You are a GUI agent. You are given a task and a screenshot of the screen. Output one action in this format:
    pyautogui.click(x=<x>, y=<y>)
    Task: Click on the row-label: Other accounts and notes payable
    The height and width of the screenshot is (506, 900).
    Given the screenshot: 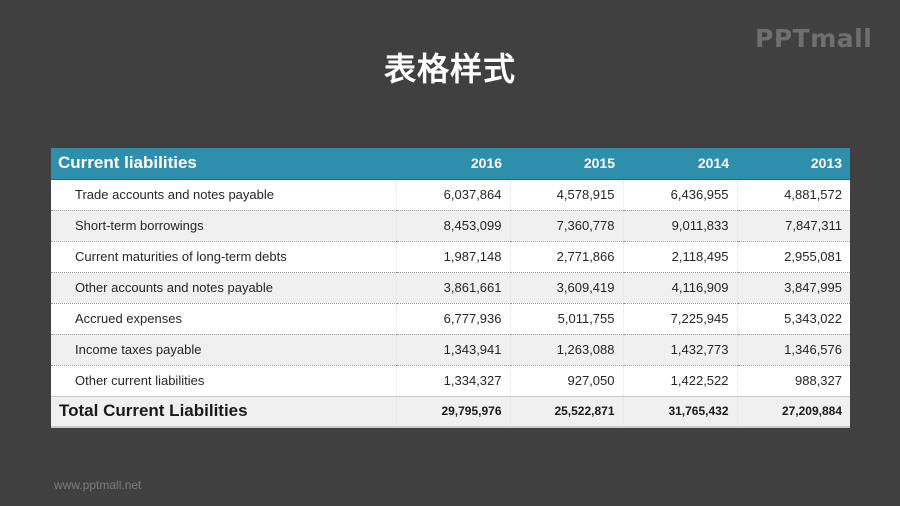 What is the action you would take?
    pyautogui.click(x=223, y=288)
    